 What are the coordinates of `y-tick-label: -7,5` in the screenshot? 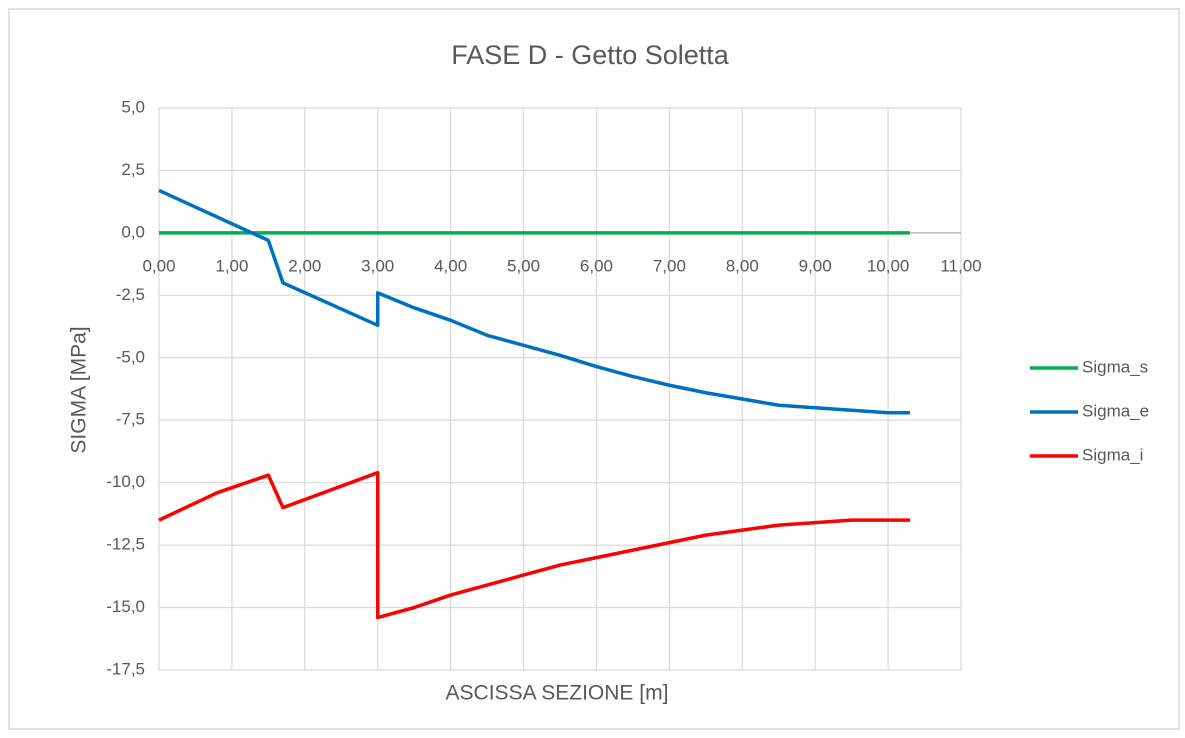 It's located at (130, 419).